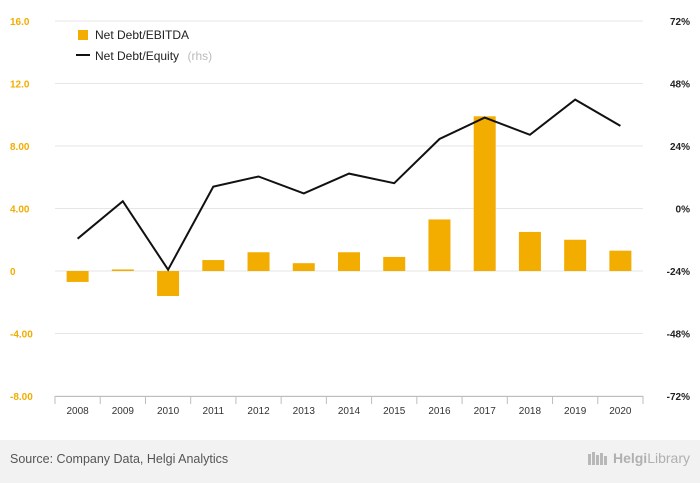 The width and height of the screenshot is (700, 483). What do you see at coordinates (258, 261) in the screenshot?
I see `bar-2012` at bounding box center [258, 261].